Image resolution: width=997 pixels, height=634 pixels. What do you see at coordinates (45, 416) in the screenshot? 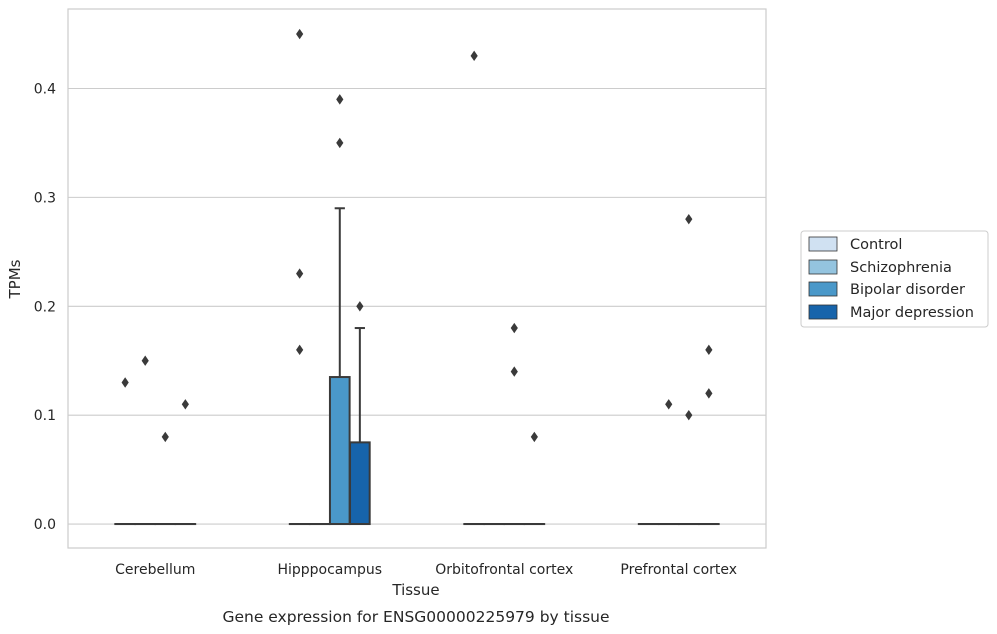
I see `y-tick-label: 0.1` at bounding box center [45, 416].